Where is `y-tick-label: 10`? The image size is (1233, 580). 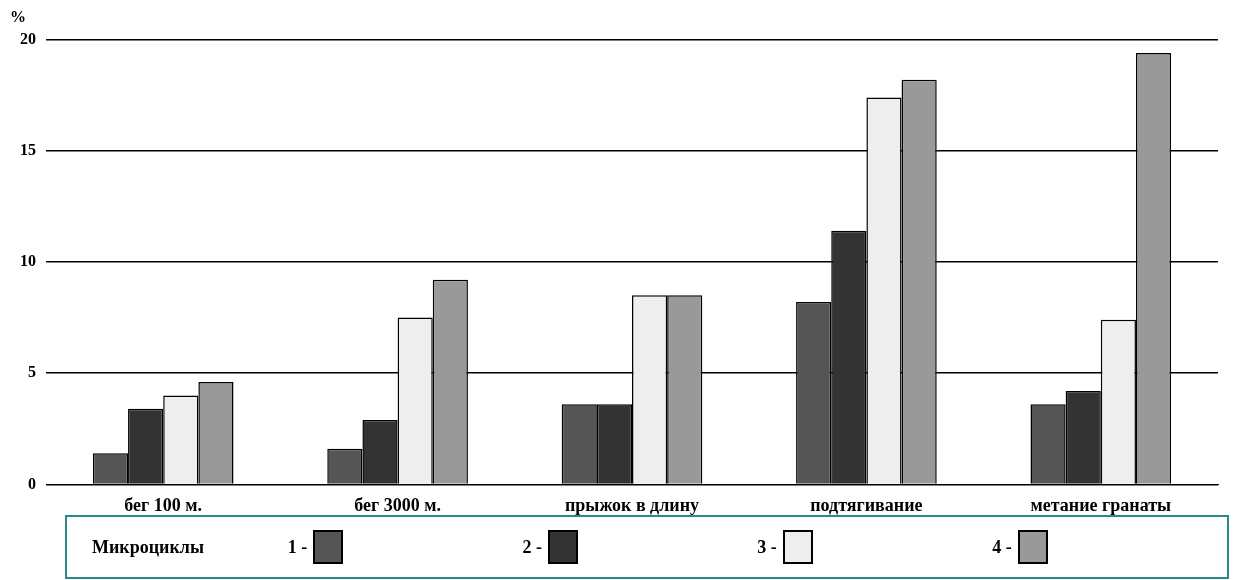 y-tick-label: 10 is located at coordinates (28, 261).